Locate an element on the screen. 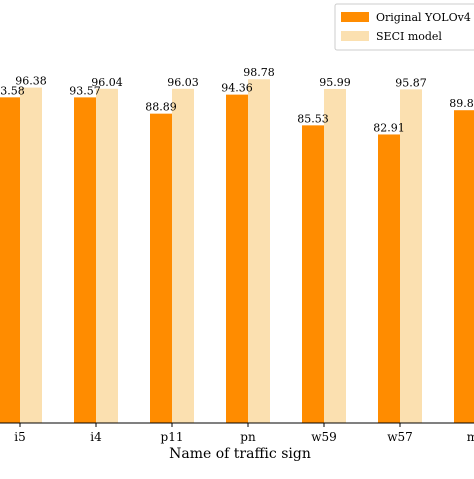  bar-seci-model-i4 is located at coordinates (107, 256).